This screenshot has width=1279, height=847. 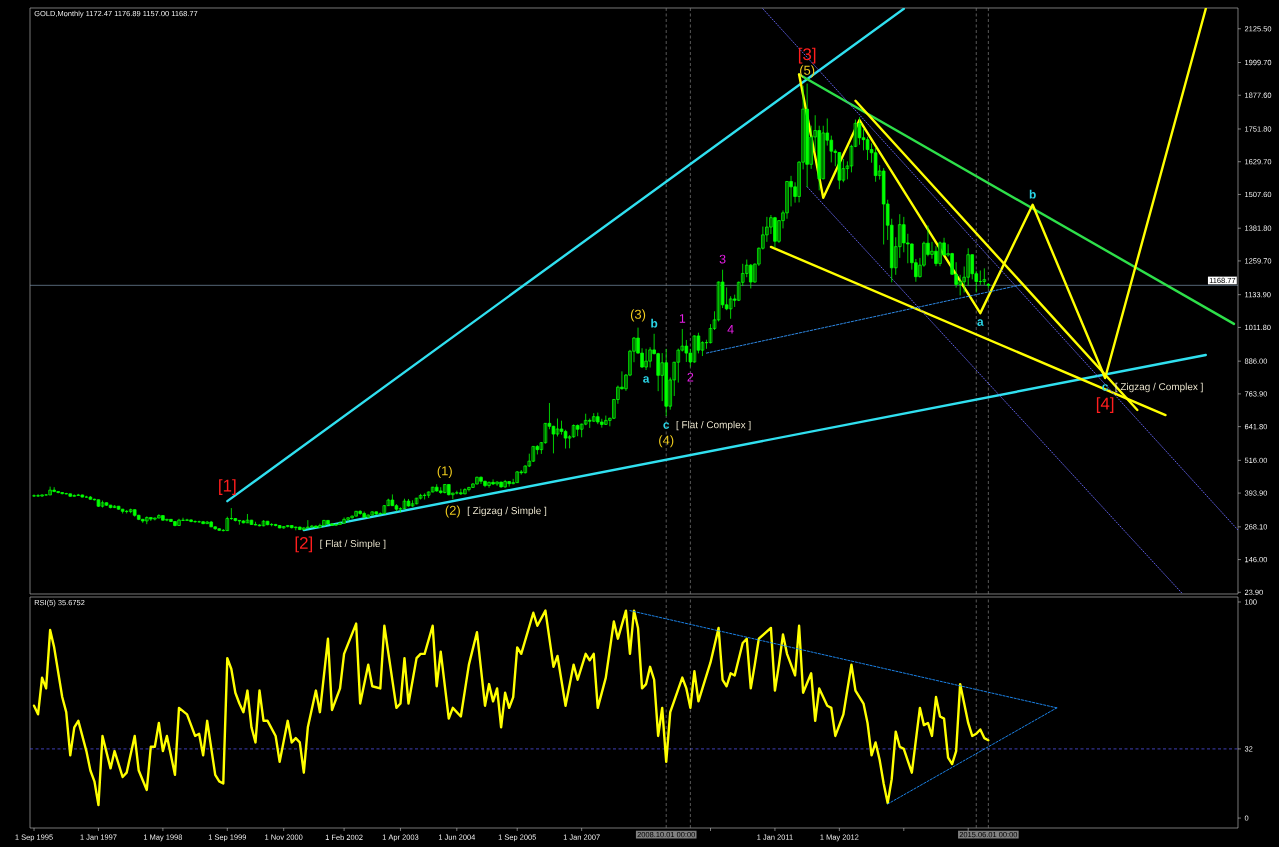 What do you see at coordinates (452, 511) in the screenshot?
I see `annotation: (2)` at bounding box center [452, 511].